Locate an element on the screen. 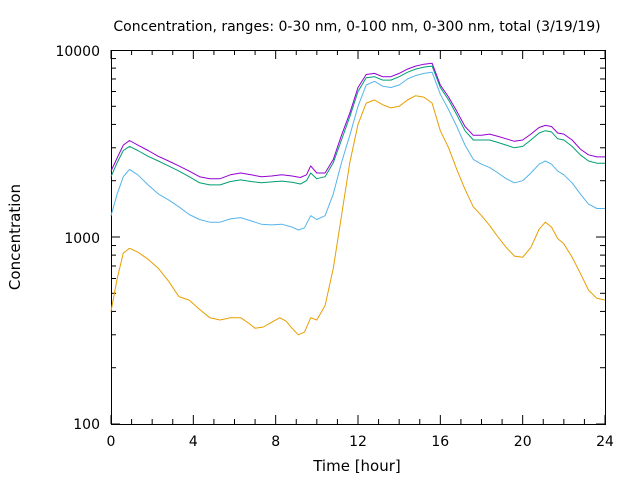  x-tick-label-8: 8 is located at coordinates (275, 442).